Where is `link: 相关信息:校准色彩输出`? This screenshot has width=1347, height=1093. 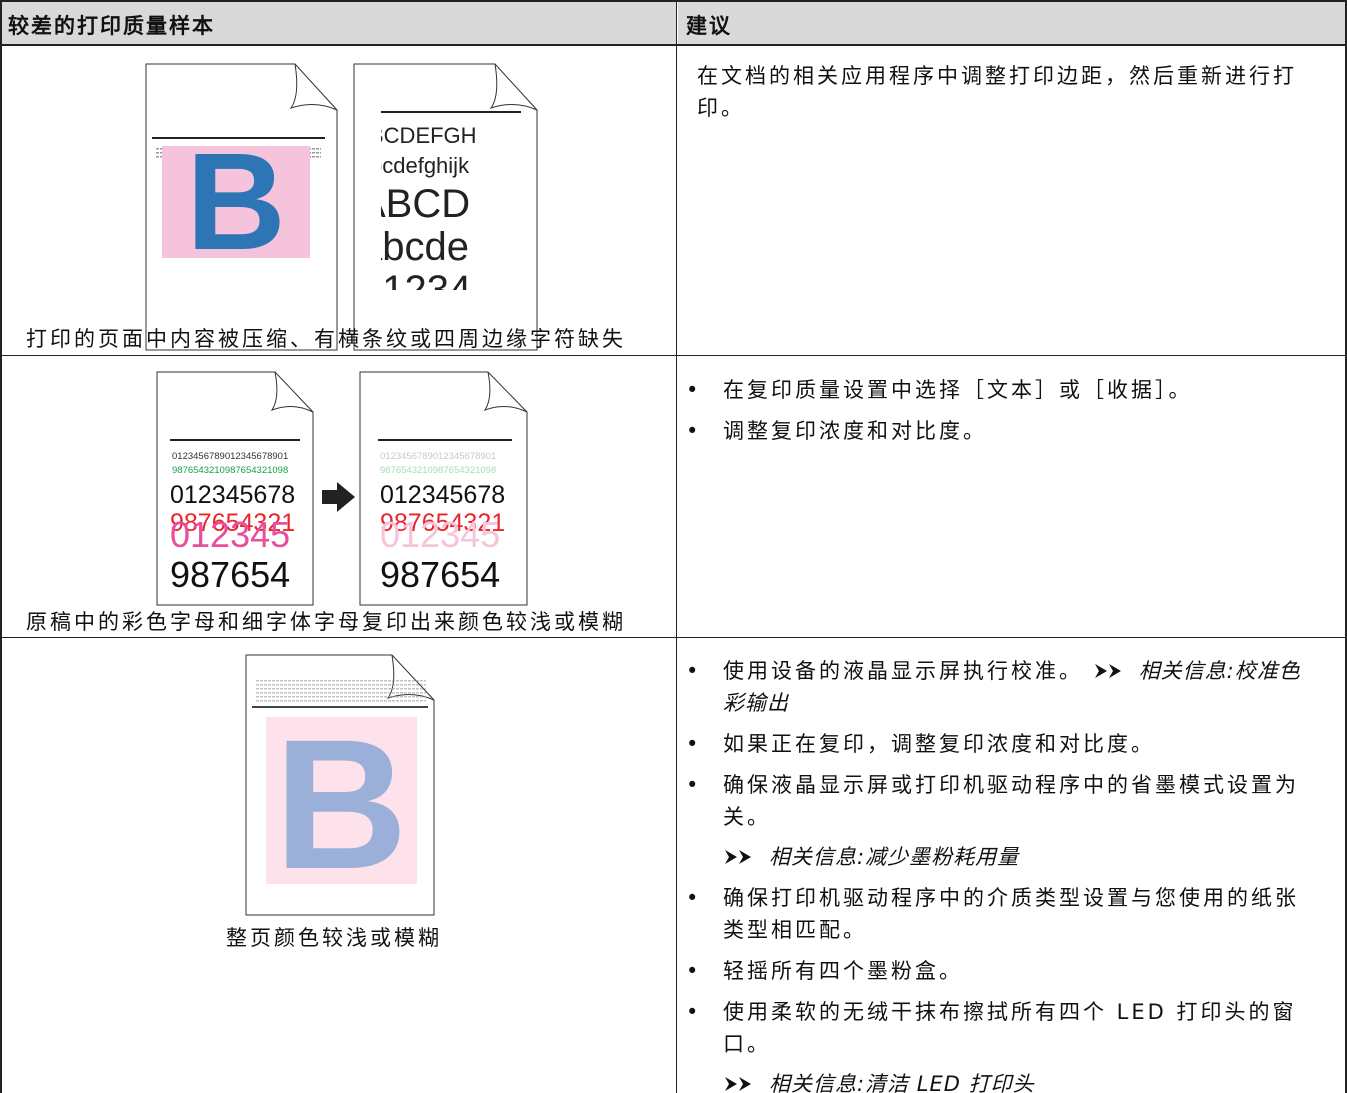
link: 相关信息:校准色彩输出 is located at coordinates (1012, 687).